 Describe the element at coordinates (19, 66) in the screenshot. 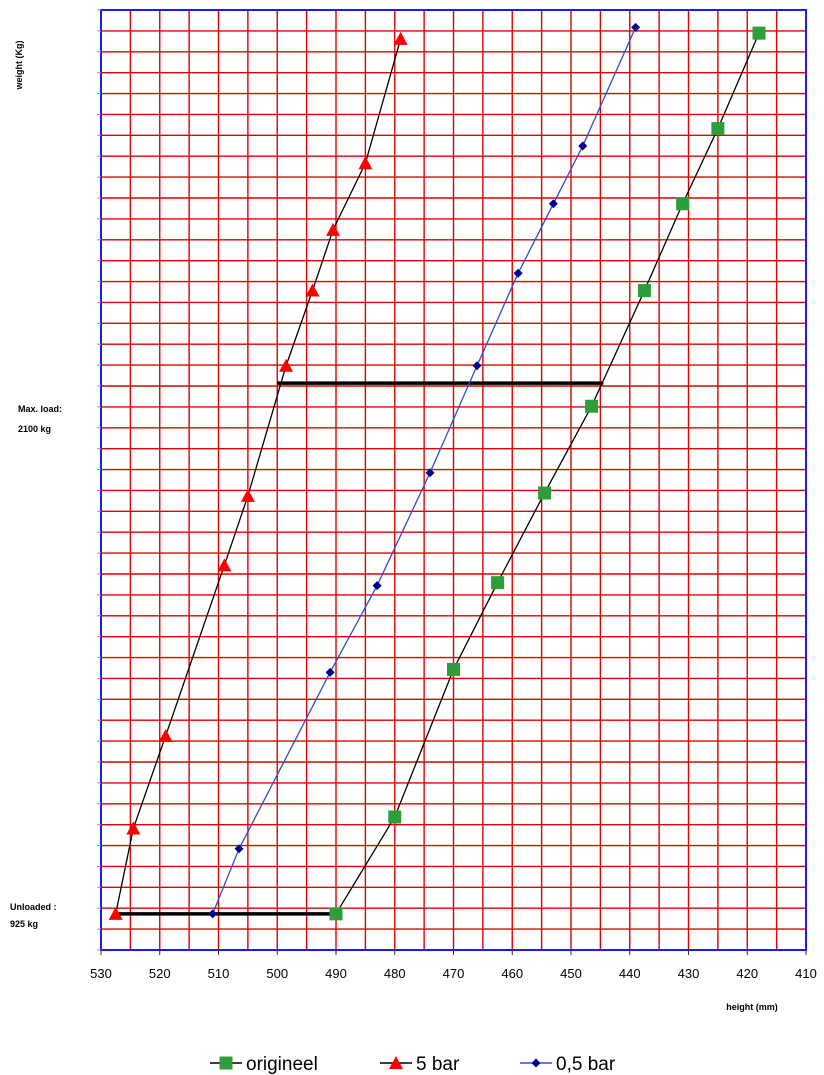

I see `y-axis-label: weight (Kg)` at that location.